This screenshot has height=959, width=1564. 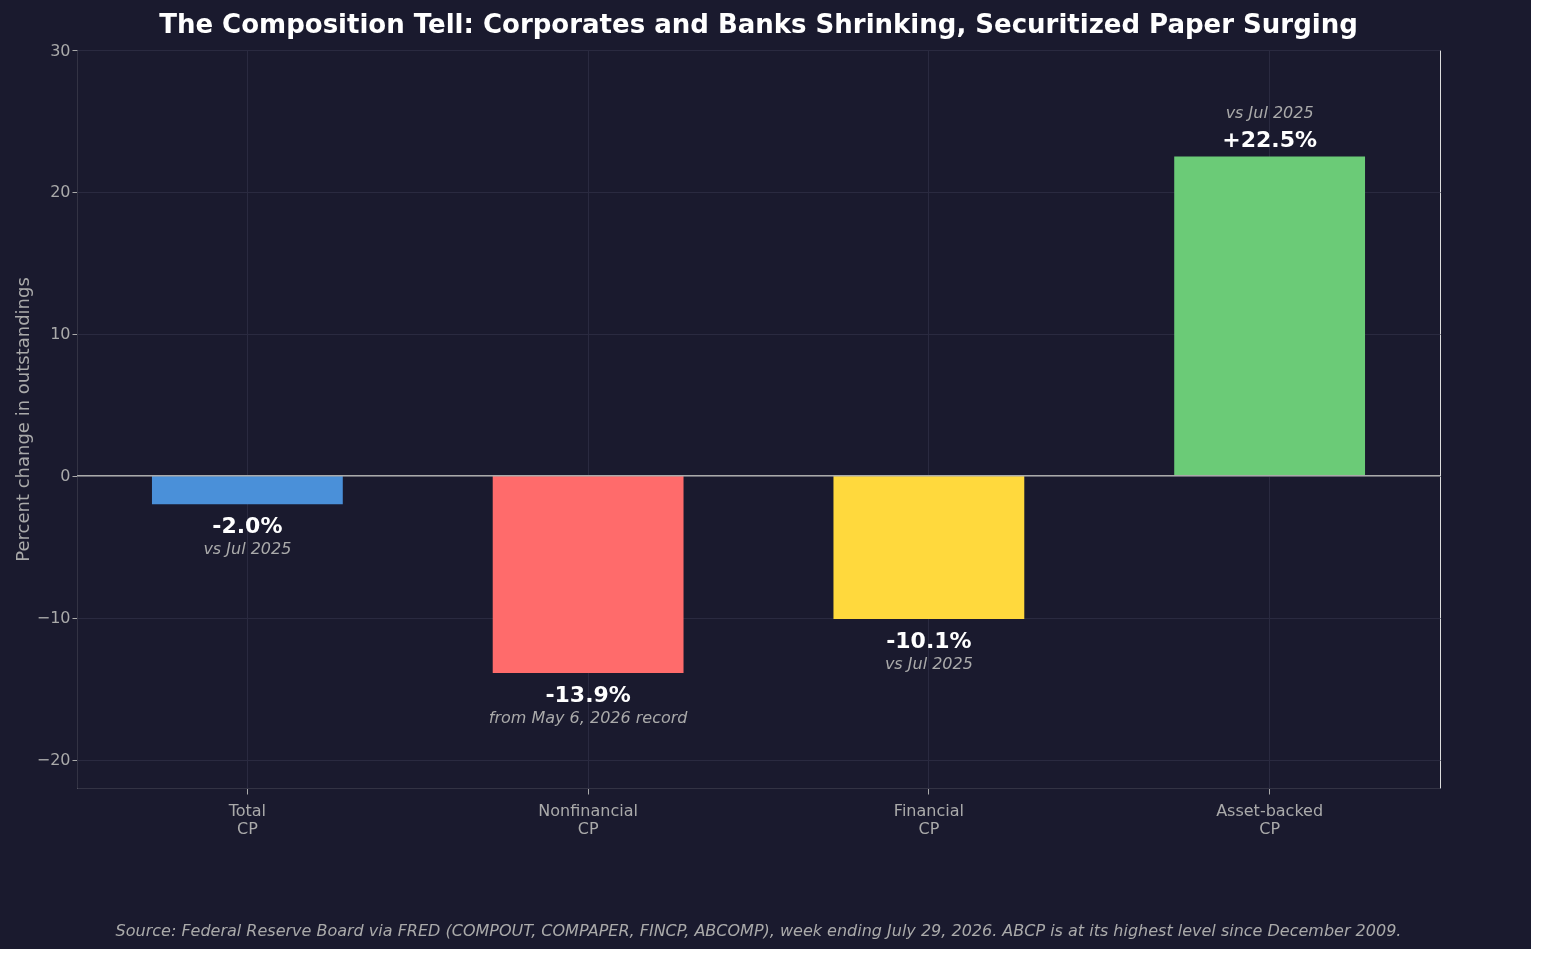 I want to click on x-tick-label: Total CP, so click(x=247, y=819).